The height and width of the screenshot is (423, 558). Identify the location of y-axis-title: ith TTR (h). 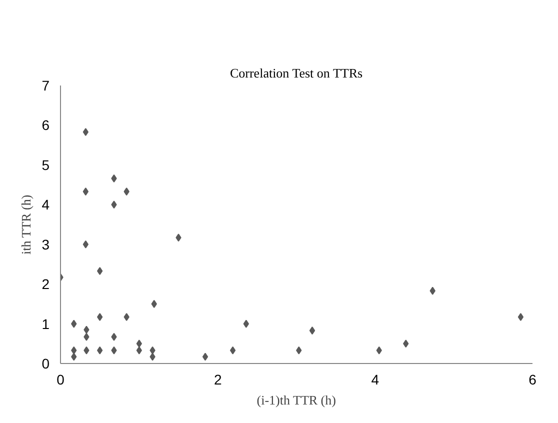
(26, 224).